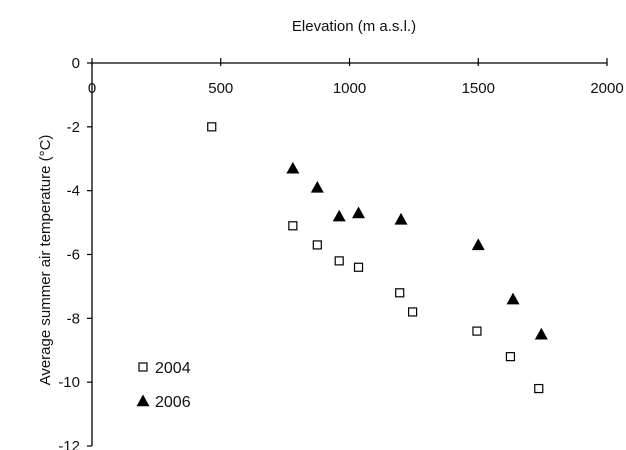 This screenshot has width=626, height=450. What do you see at coordinates (69, 382) in the screenshot?
I see `y-tick-label: -10` at bounding box center [69, 382].